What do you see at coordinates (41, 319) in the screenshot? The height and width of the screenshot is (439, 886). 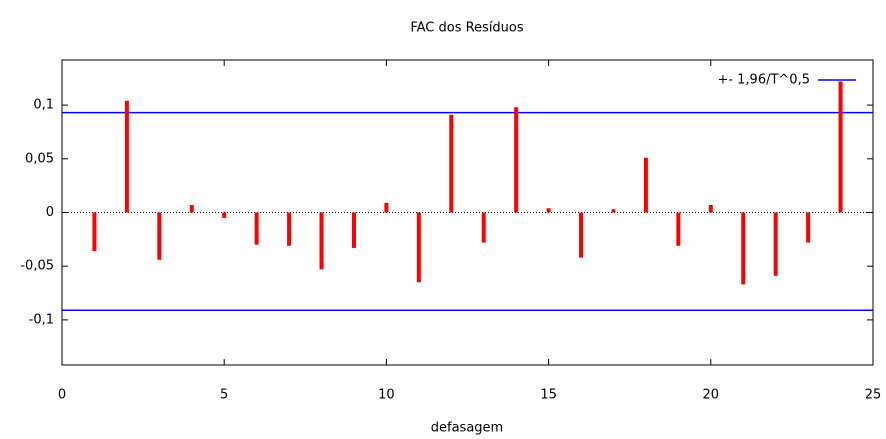 I see `y-tick-label: -0,1` at bounding box center [41, 319].